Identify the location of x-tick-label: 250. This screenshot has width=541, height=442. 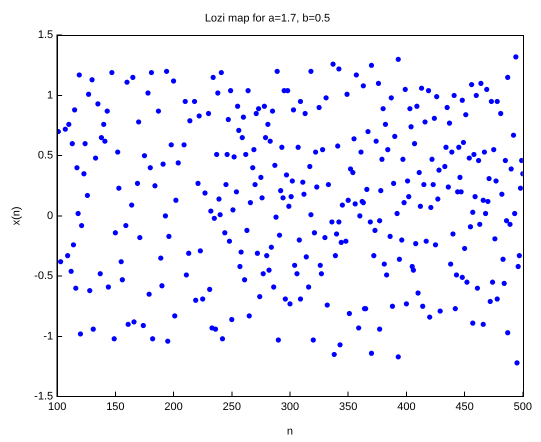
(231, 407).